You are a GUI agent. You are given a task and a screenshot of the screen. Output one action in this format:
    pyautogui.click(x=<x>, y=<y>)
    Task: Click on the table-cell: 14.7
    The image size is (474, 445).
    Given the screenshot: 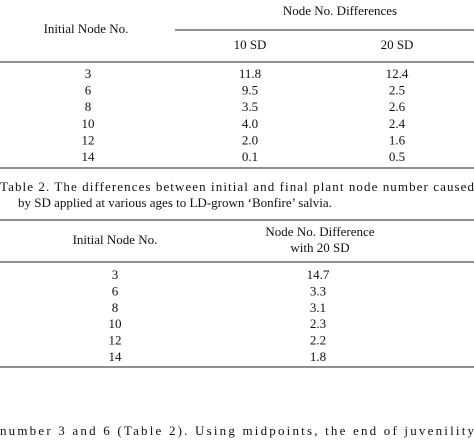 What is the action you would take?
    pyautogui.click(x=318, y=274)
    